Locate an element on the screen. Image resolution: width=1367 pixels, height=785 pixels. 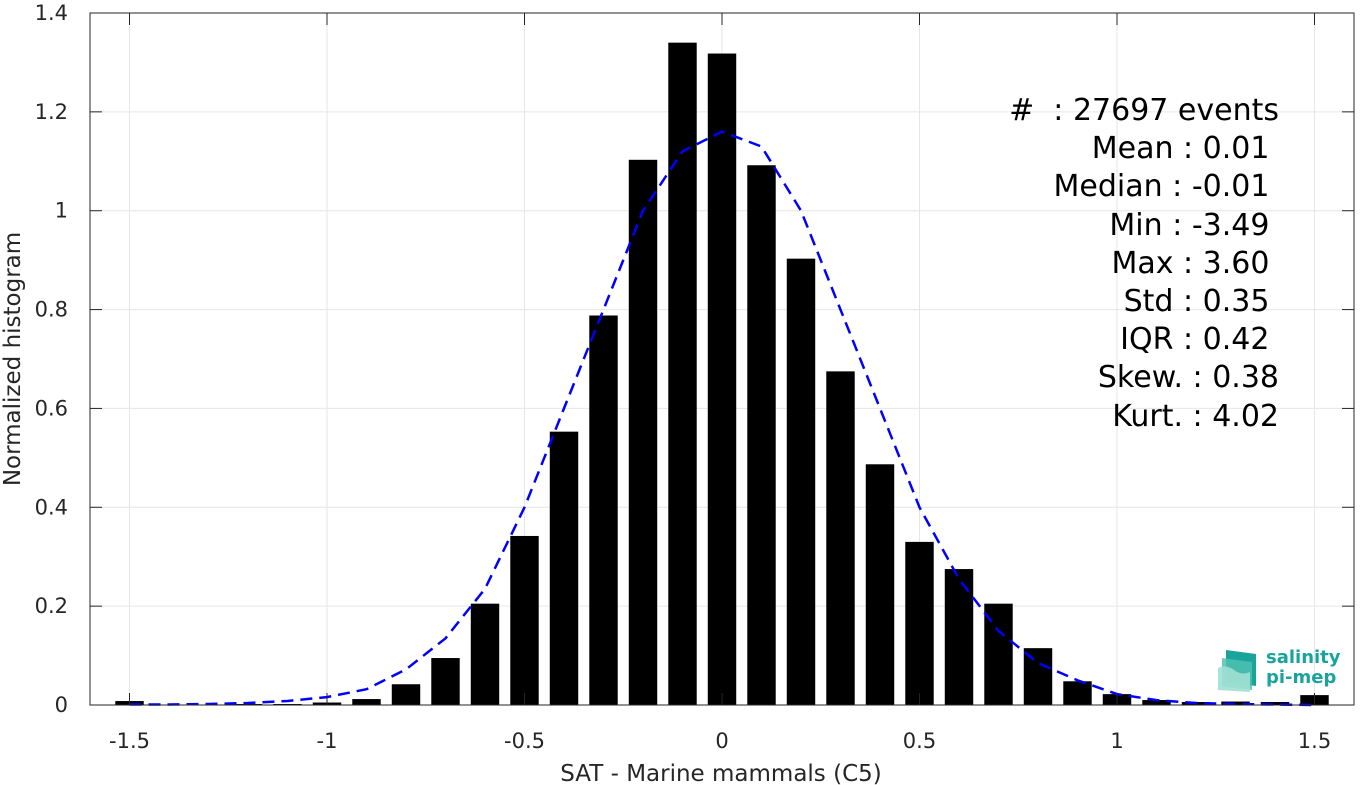
y-tick-label: 1 is located at coordinates (61, 211).